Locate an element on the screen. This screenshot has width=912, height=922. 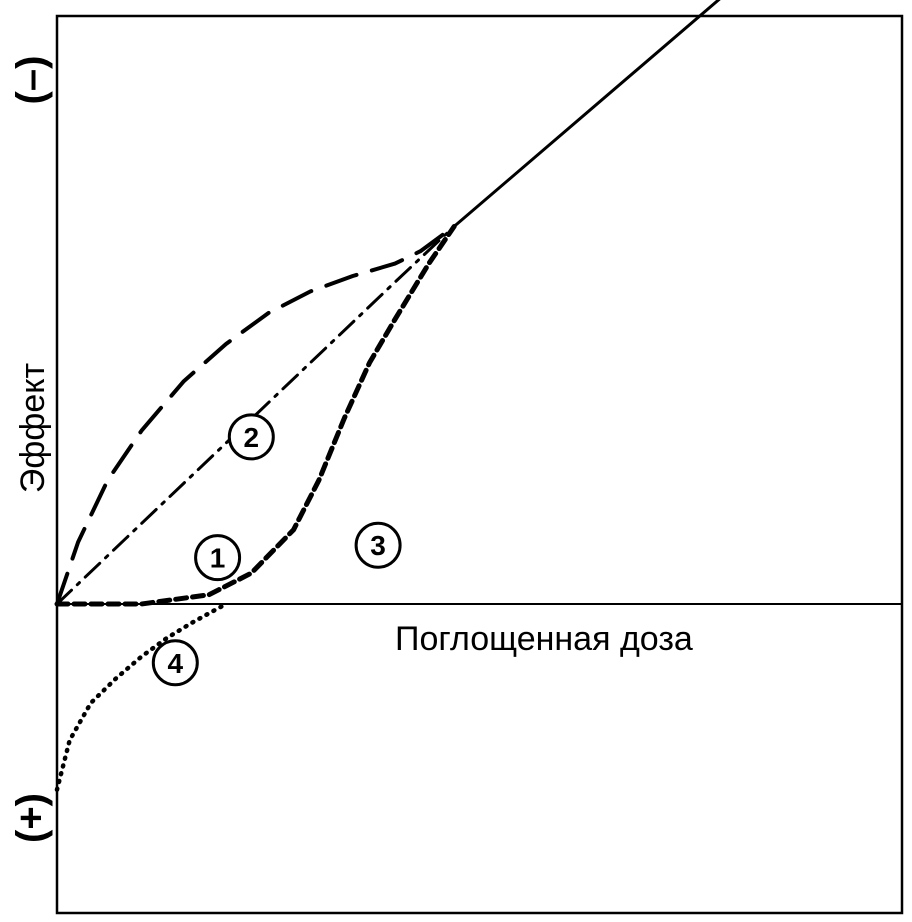
series-marker-4: 4 is located at coordinates (175, 663).